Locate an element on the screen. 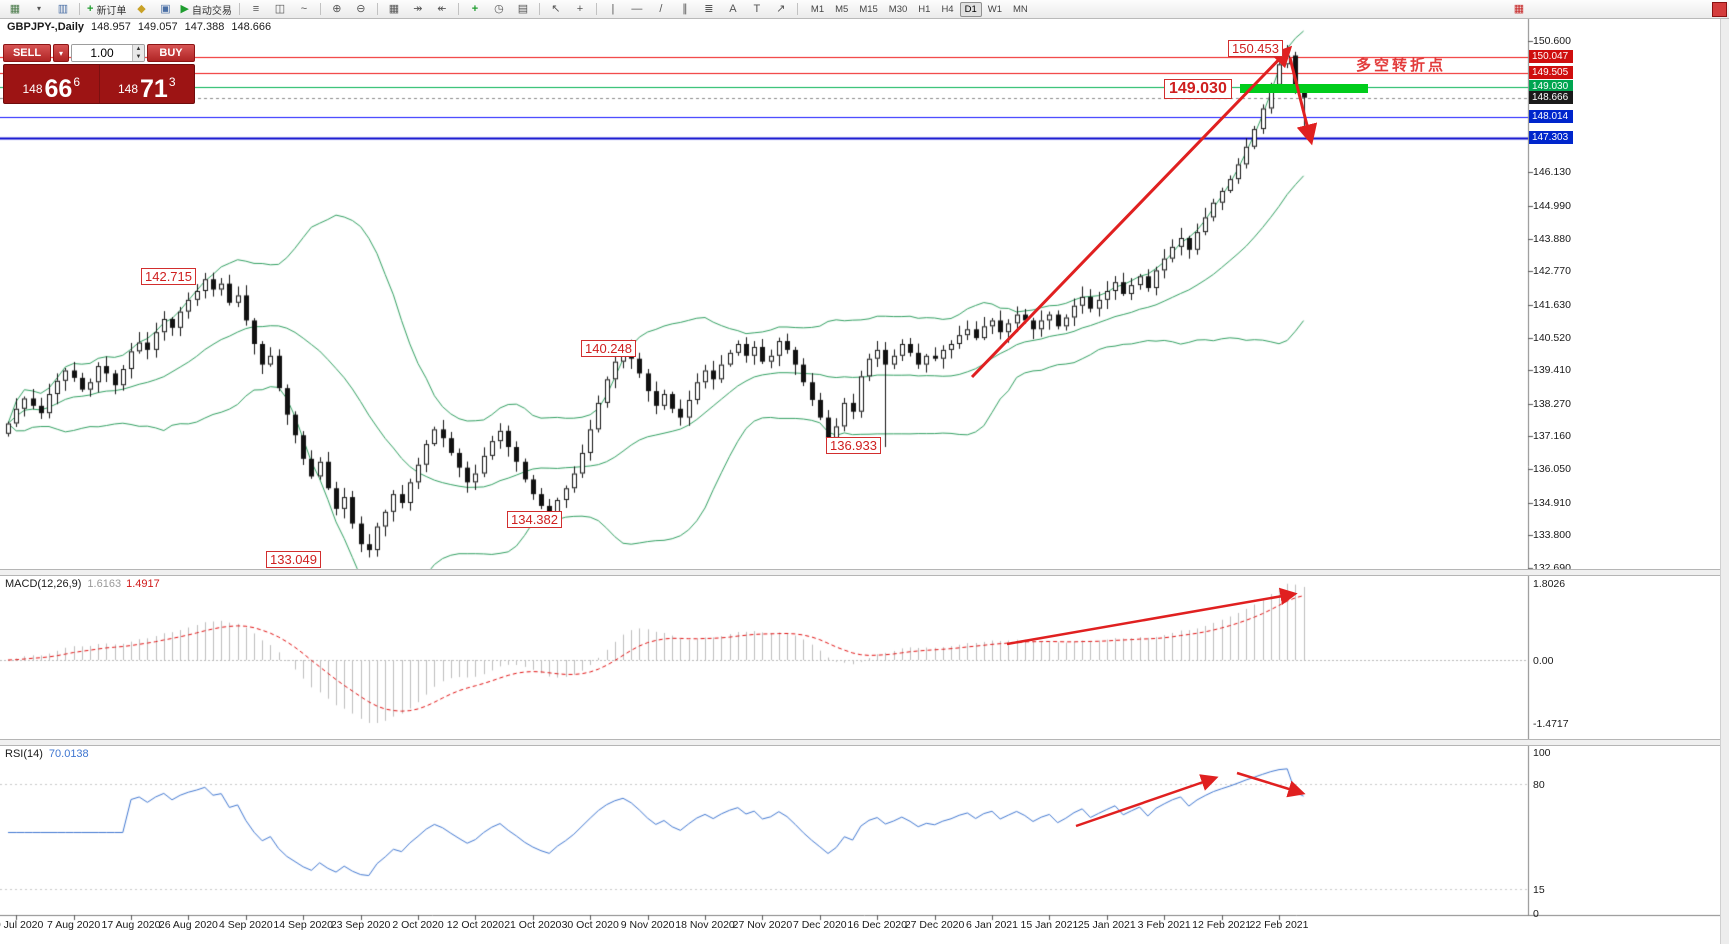  support-highlight-bar is located at coordinates (1304, 88).